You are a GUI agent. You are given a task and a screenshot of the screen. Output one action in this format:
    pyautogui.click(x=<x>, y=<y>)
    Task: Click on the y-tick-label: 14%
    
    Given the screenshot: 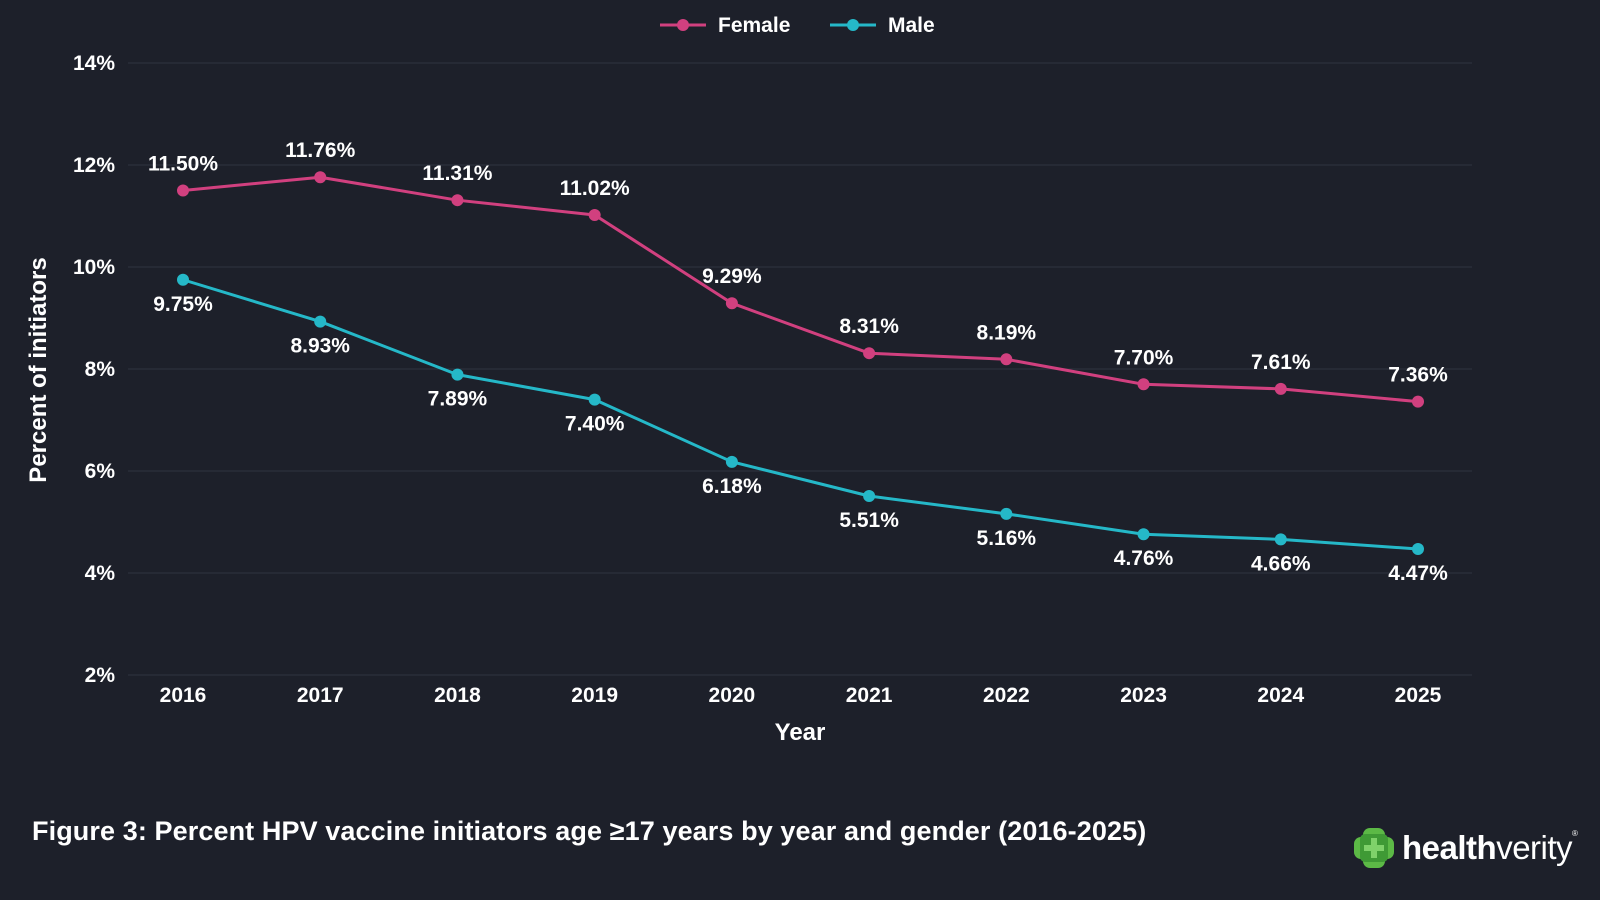 What is the action you would take?
    pyautogui.click(x=94, y=63)
    